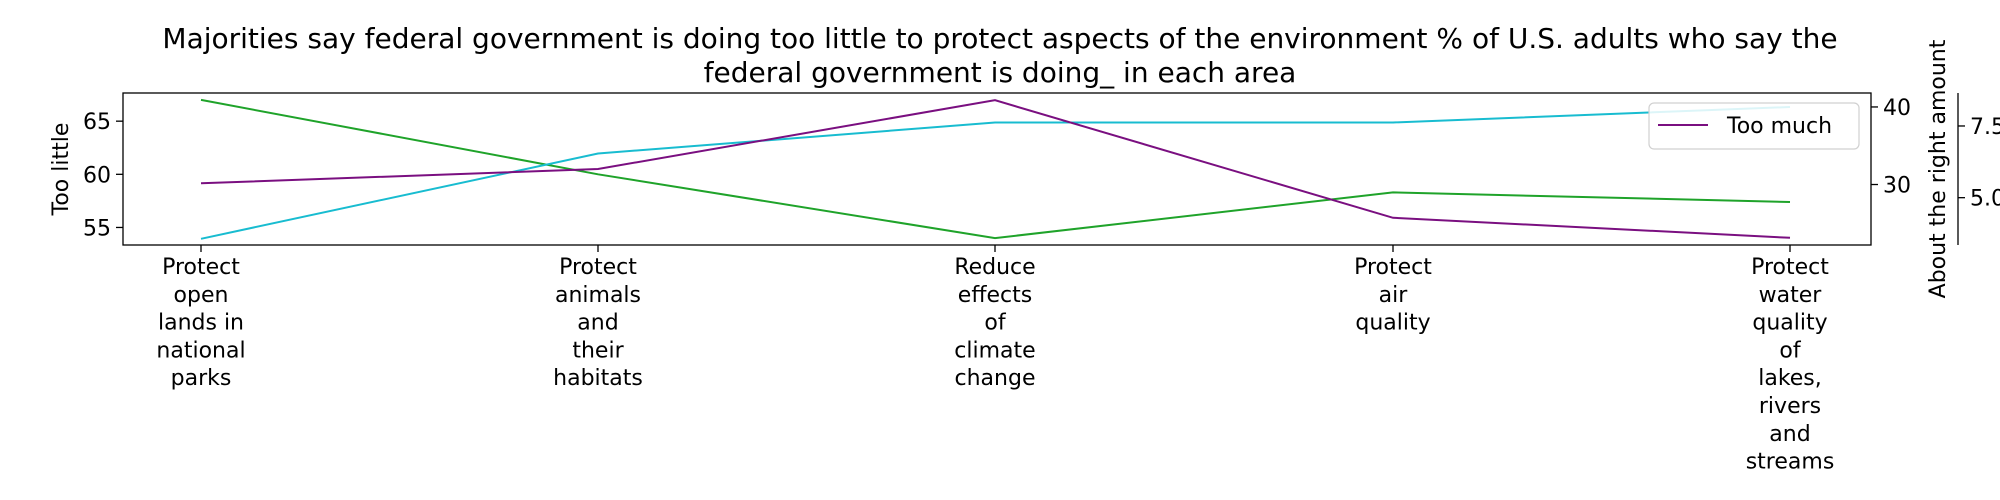 This screenshot has width=2000, height=500. What do you see at coordinates (200, 323) in the screenshot?
I see `category-label: Protect open lands in national parks` at bounding box center [200, 323].